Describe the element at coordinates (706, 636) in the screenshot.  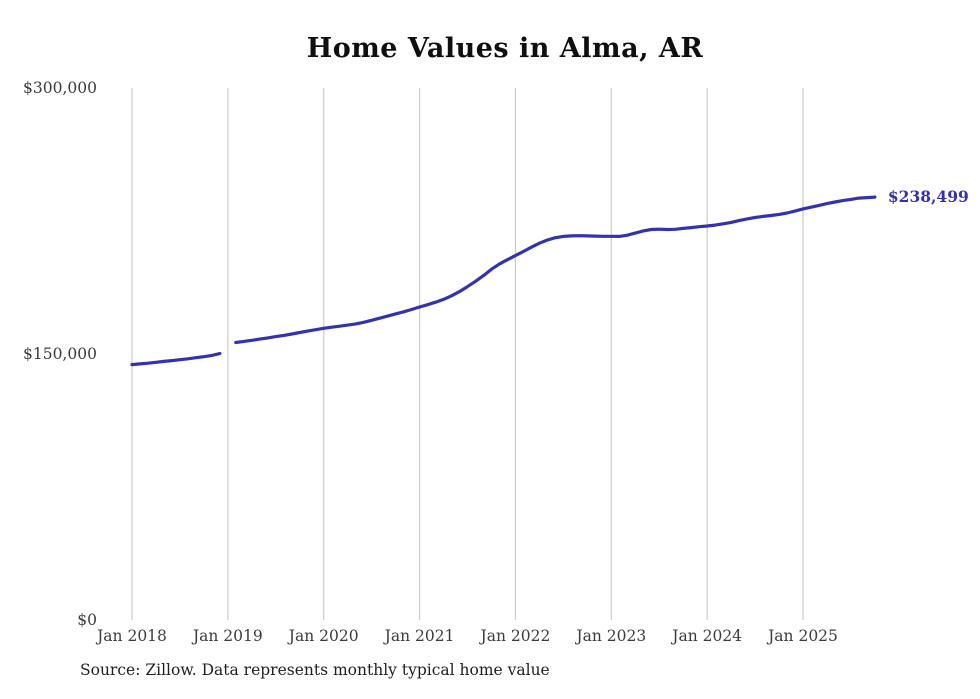
I see `x-axis-tick-label: Jan 2024` at that location.